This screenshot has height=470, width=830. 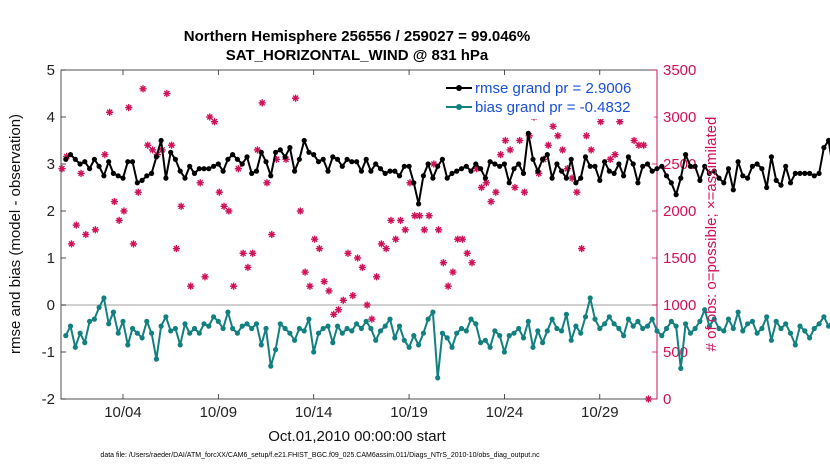 I want to click on y-right-tick-label: 500, so click(x=675, y=352).